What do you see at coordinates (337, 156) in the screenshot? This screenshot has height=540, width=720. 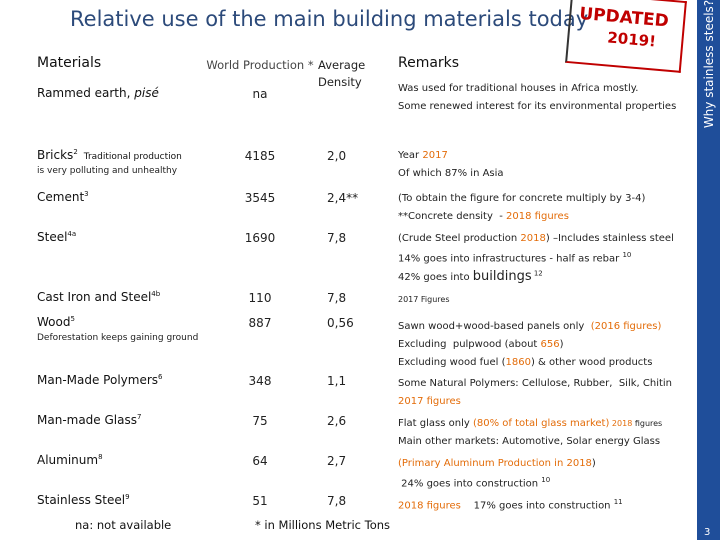 I see `density: 2,0` at bounding box center [337, 156].